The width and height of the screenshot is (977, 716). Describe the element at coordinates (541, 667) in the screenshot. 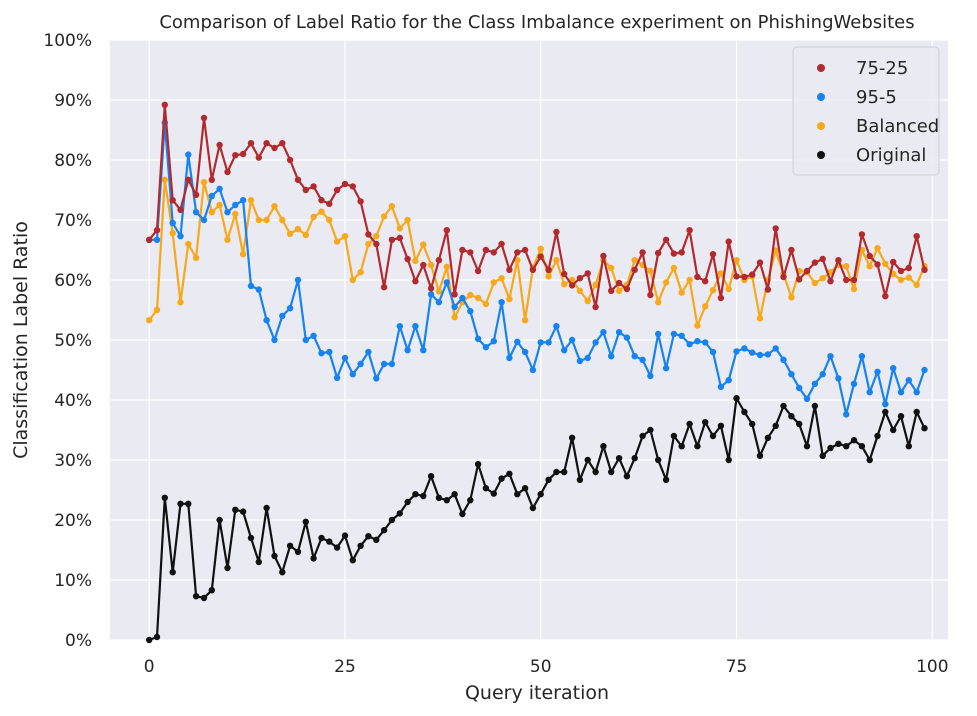

I see `x-tick-label: 50` at that location.